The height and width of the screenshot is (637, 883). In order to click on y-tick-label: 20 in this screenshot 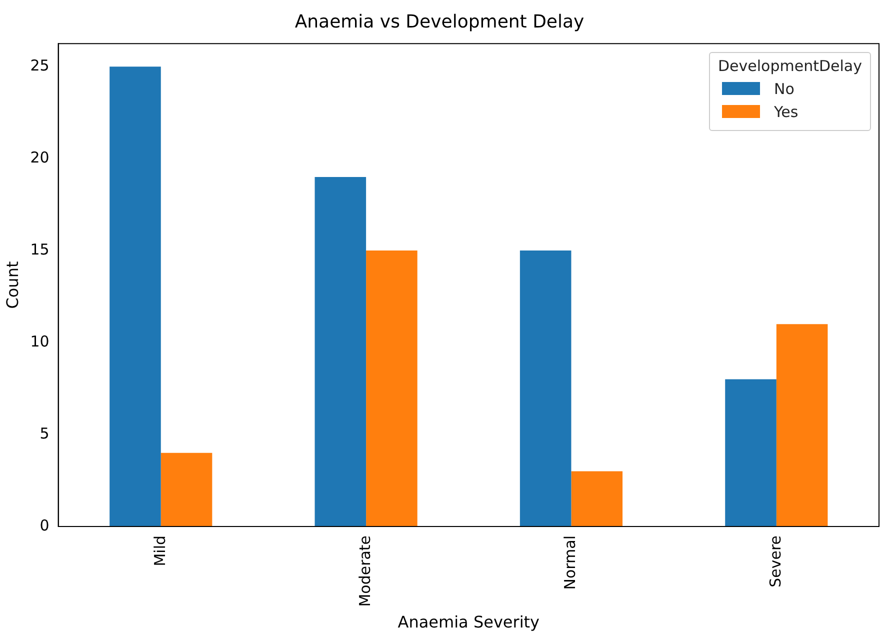, I will do `click(40, 157)`.